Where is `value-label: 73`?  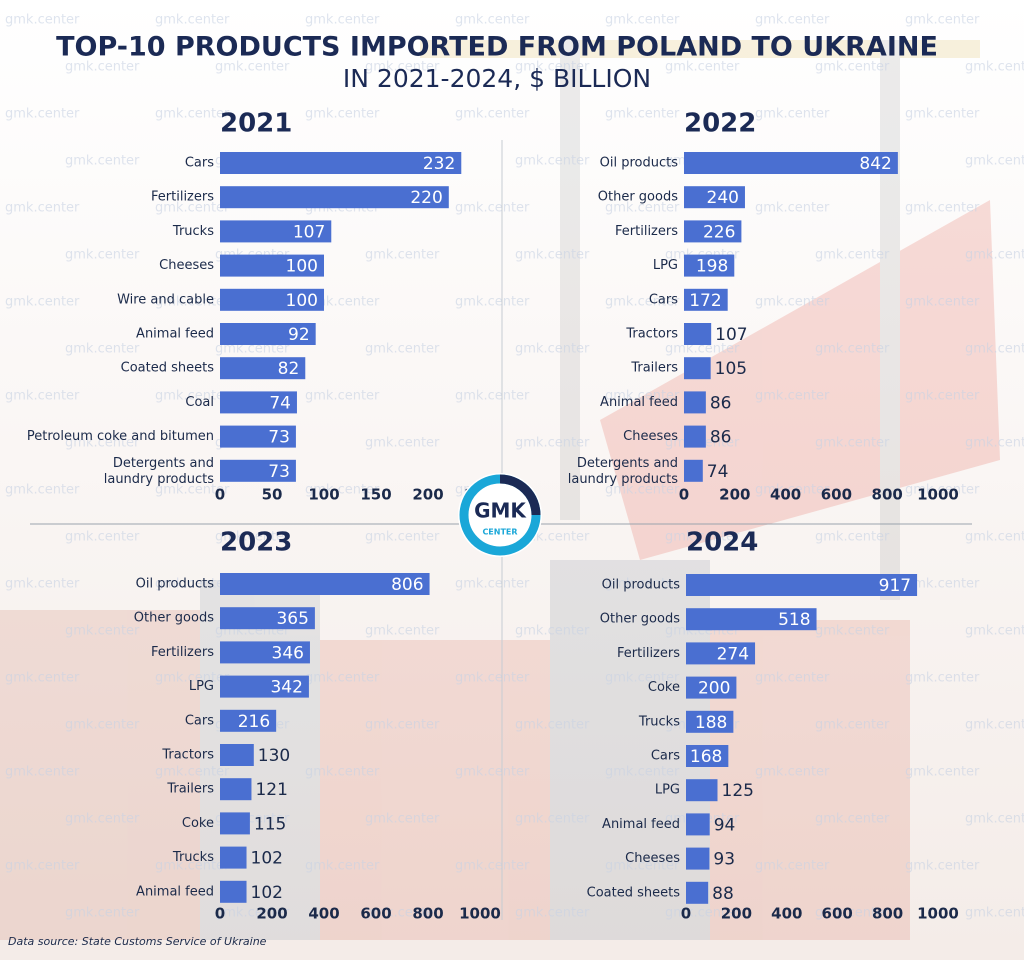
value-label: 73 is located at coordinates (279, 438).